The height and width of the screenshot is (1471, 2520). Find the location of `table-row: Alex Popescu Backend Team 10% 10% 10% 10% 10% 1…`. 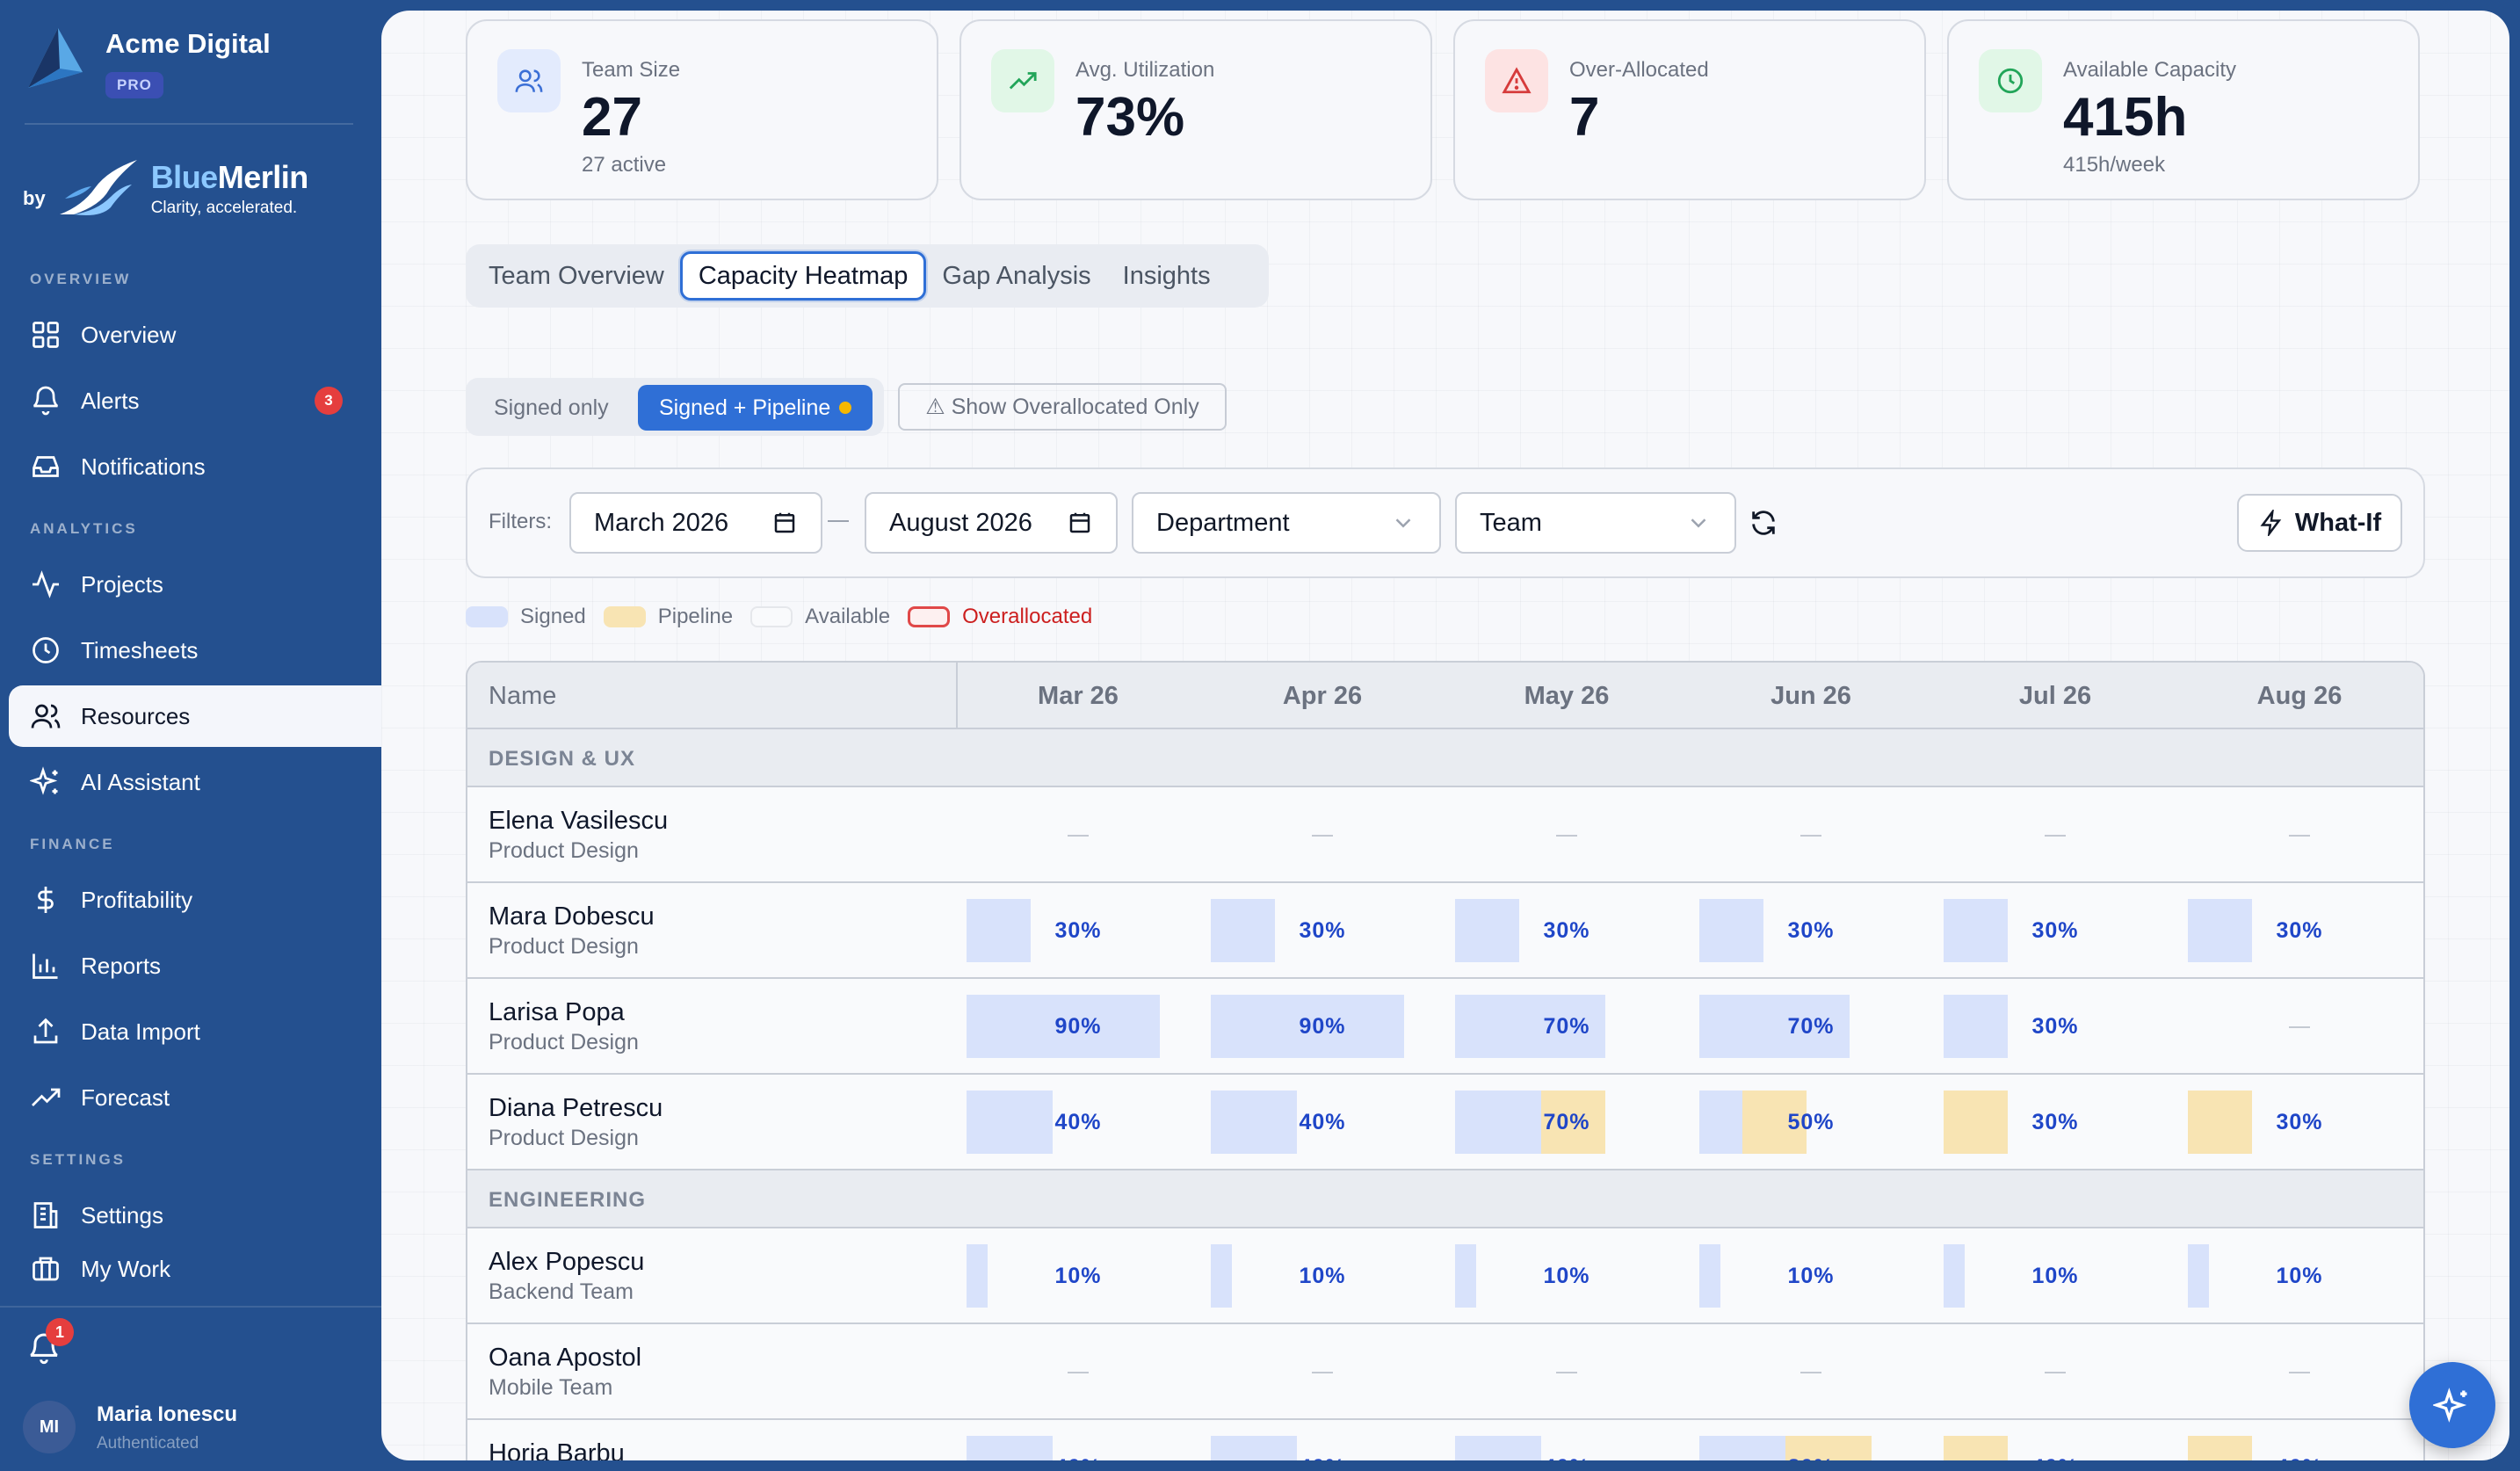

table-row: Alex Popescu Backend Team 10% 10% 10% 10% 10% 1… is located at coordinates (1445, 1276).